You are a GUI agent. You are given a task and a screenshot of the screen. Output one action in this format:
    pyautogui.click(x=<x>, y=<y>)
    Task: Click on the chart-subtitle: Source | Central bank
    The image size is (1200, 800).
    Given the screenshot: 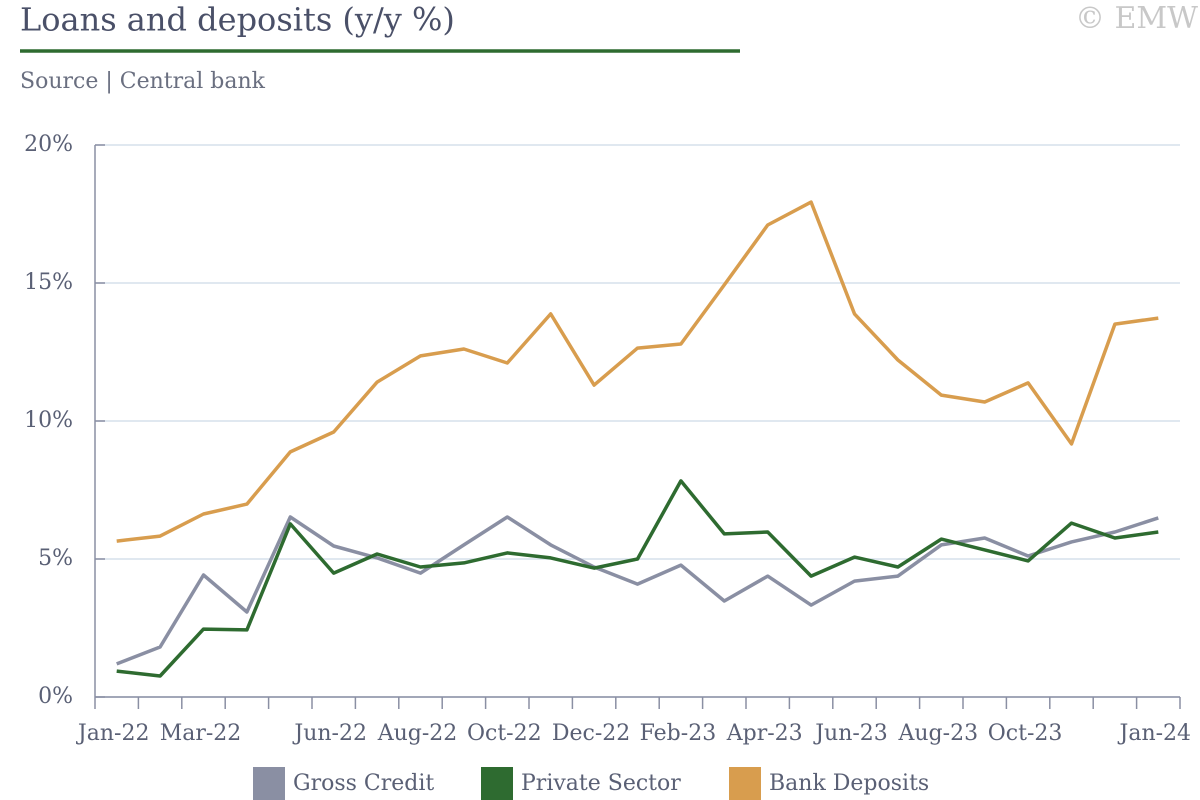 What is the action you would take?
    pyautogui.click(x=143, y=81)
    